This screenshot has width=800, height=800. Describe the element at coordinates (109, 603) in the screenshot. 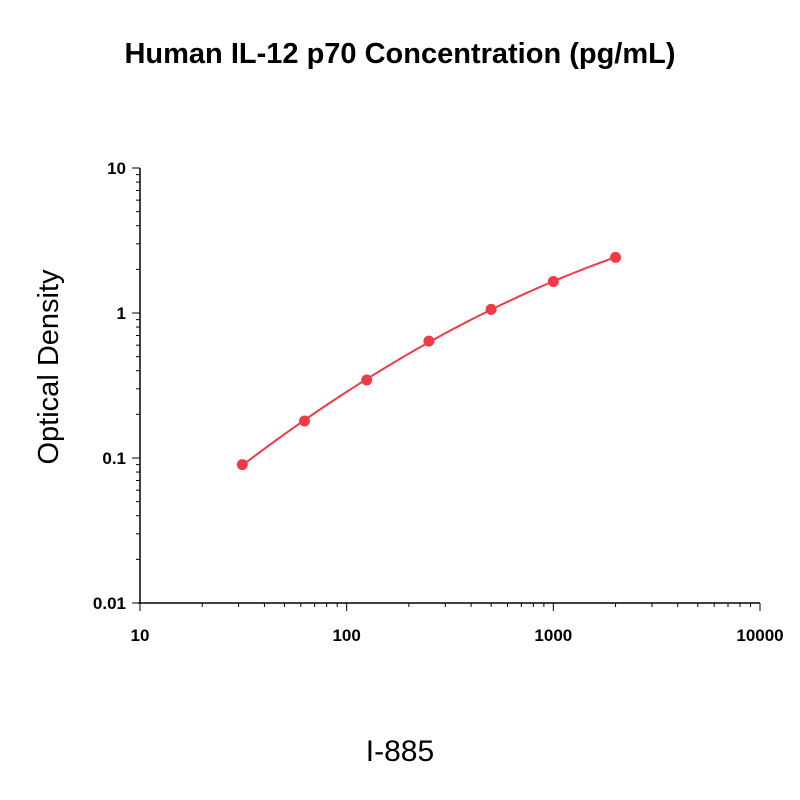

I see `y-tick-label: 0.01` at that location.